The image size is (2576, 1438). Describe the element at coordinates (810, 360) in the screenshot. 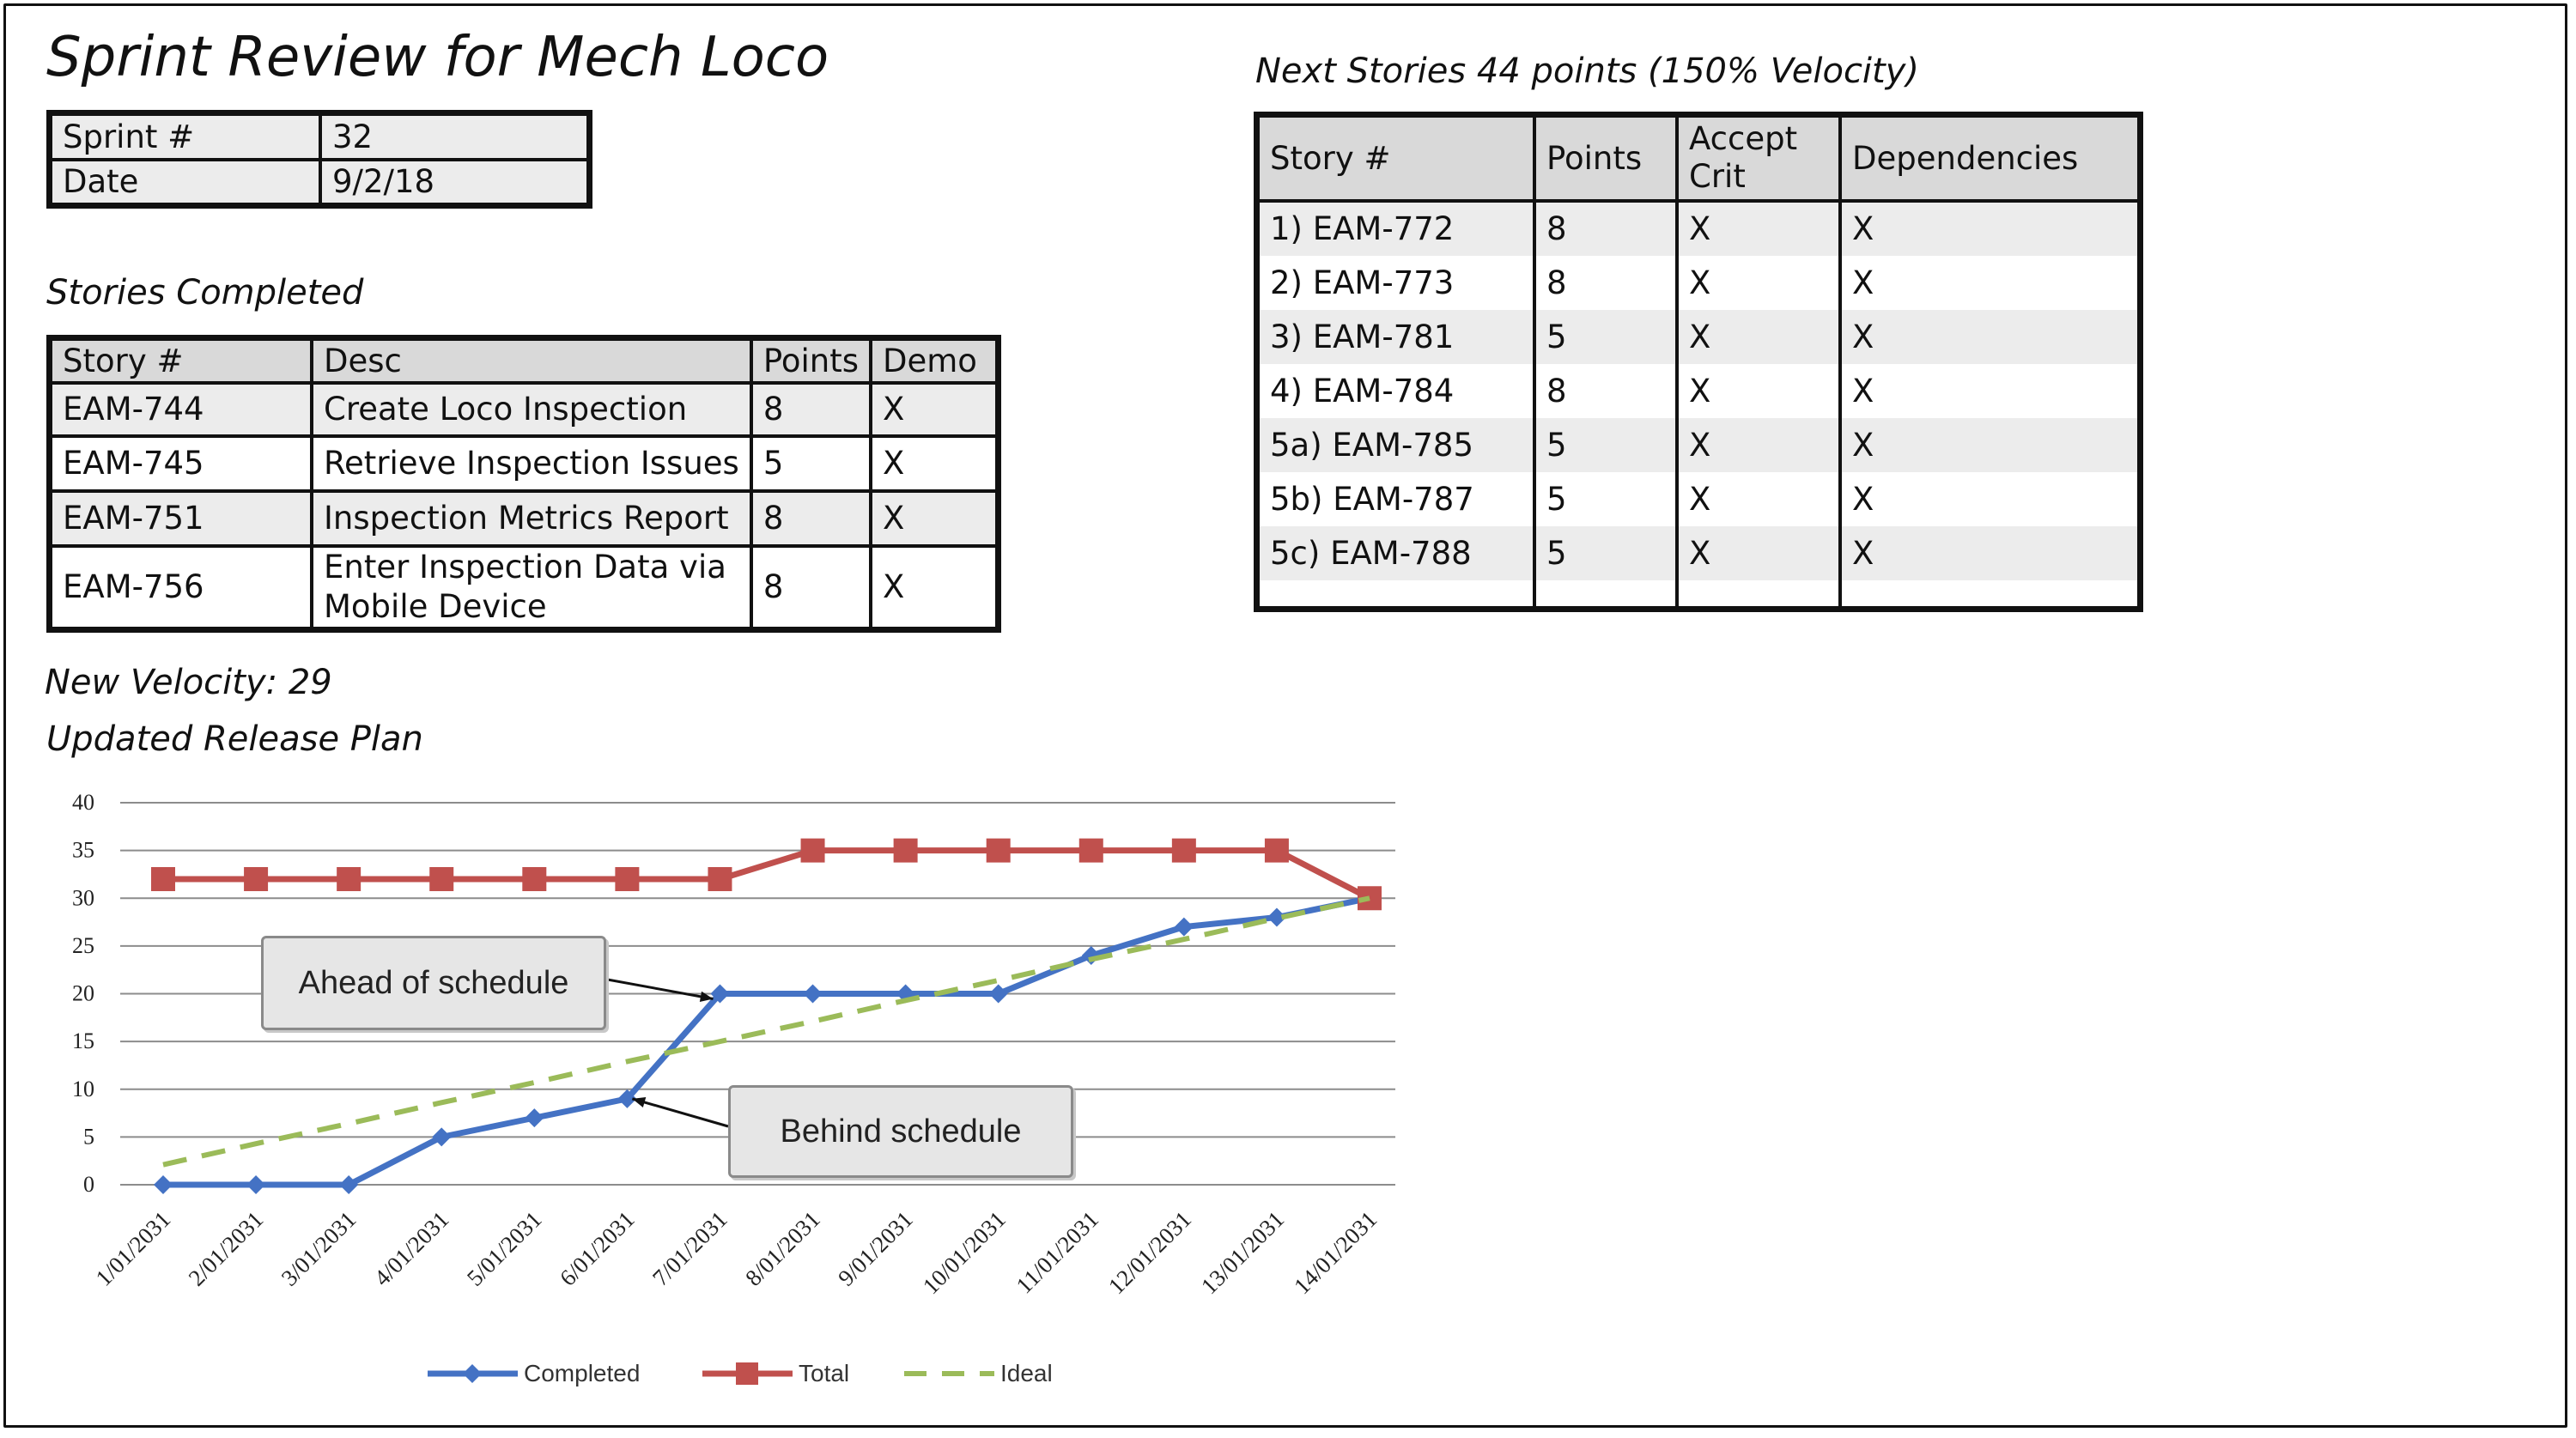

I see `col-header: Points` at that location.